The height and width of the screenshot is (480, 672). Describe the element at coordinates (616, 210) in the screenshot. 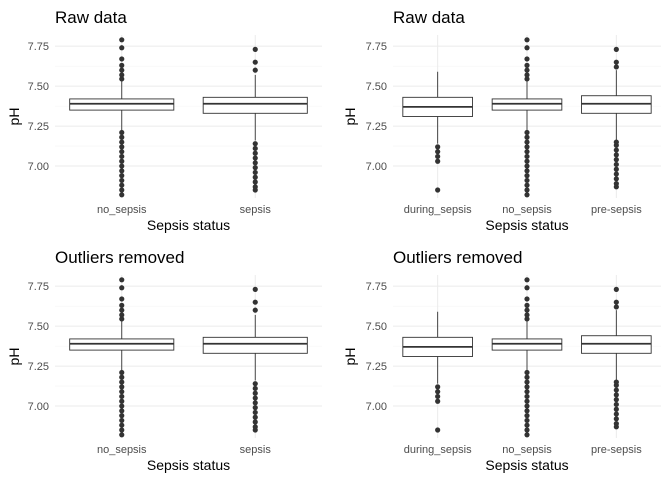

I see `x-tick-label: pre-sepsis` at that location.